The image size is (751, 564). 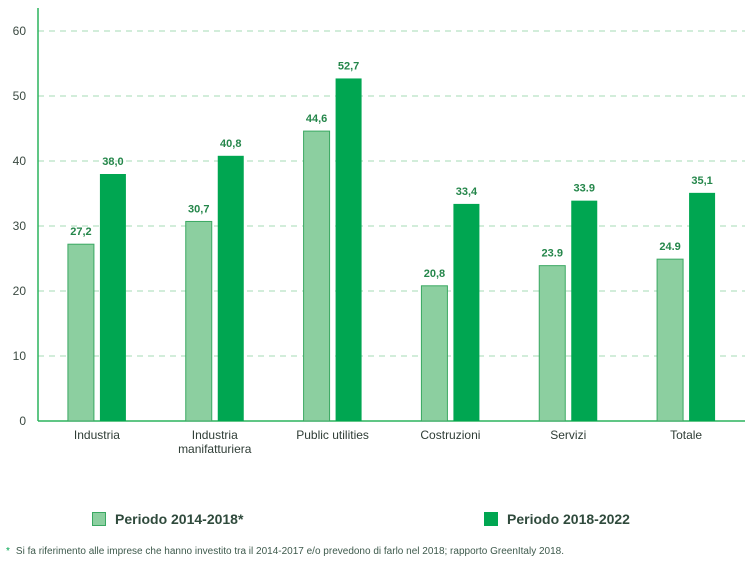 What do you see at coordinates (669, 247) in the screenshot?
I see `data-label-s1-5: 24.9` at bounding box center [669, 247].